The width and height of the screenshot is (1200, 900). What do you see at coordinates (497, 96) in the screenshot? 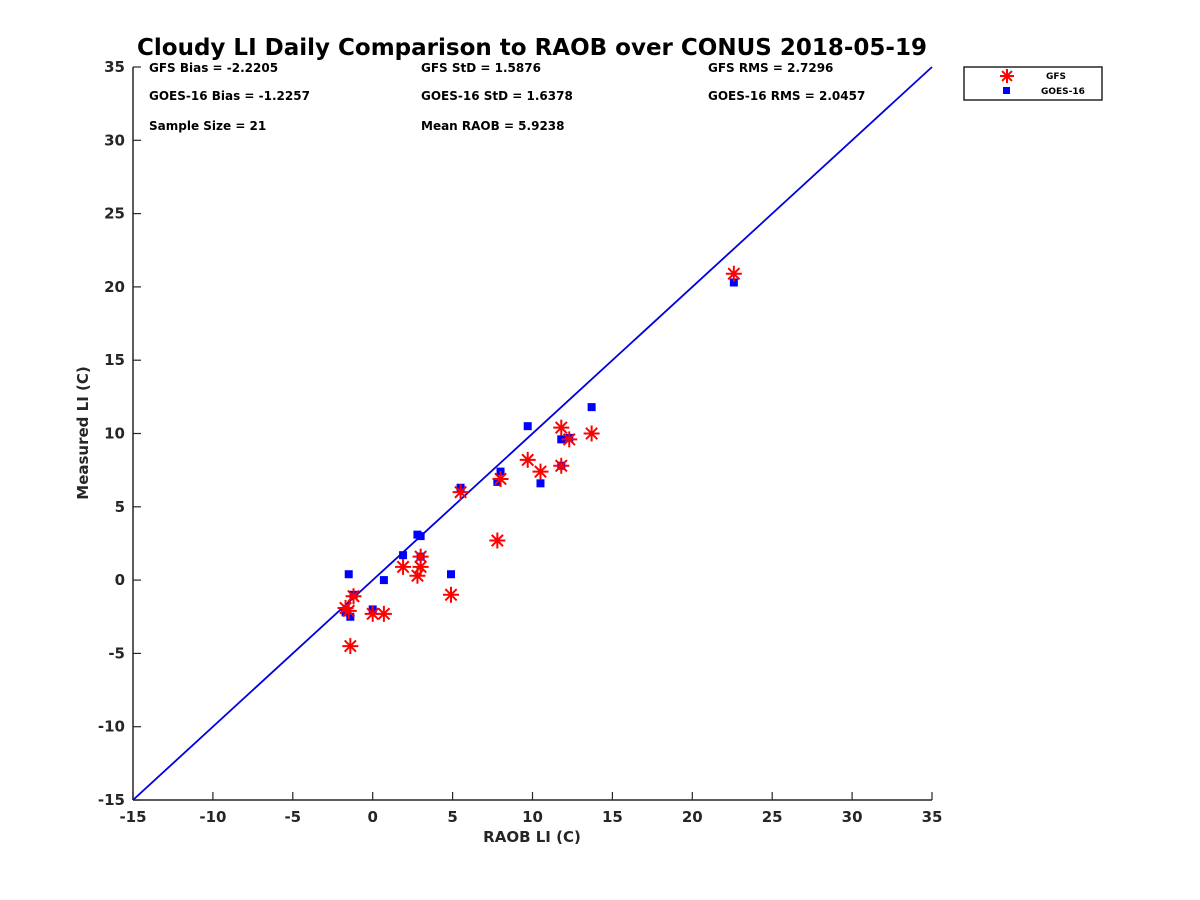
I see `stat-text: GOES-16 StD = 1.6378` at bounding box center [497, 96].